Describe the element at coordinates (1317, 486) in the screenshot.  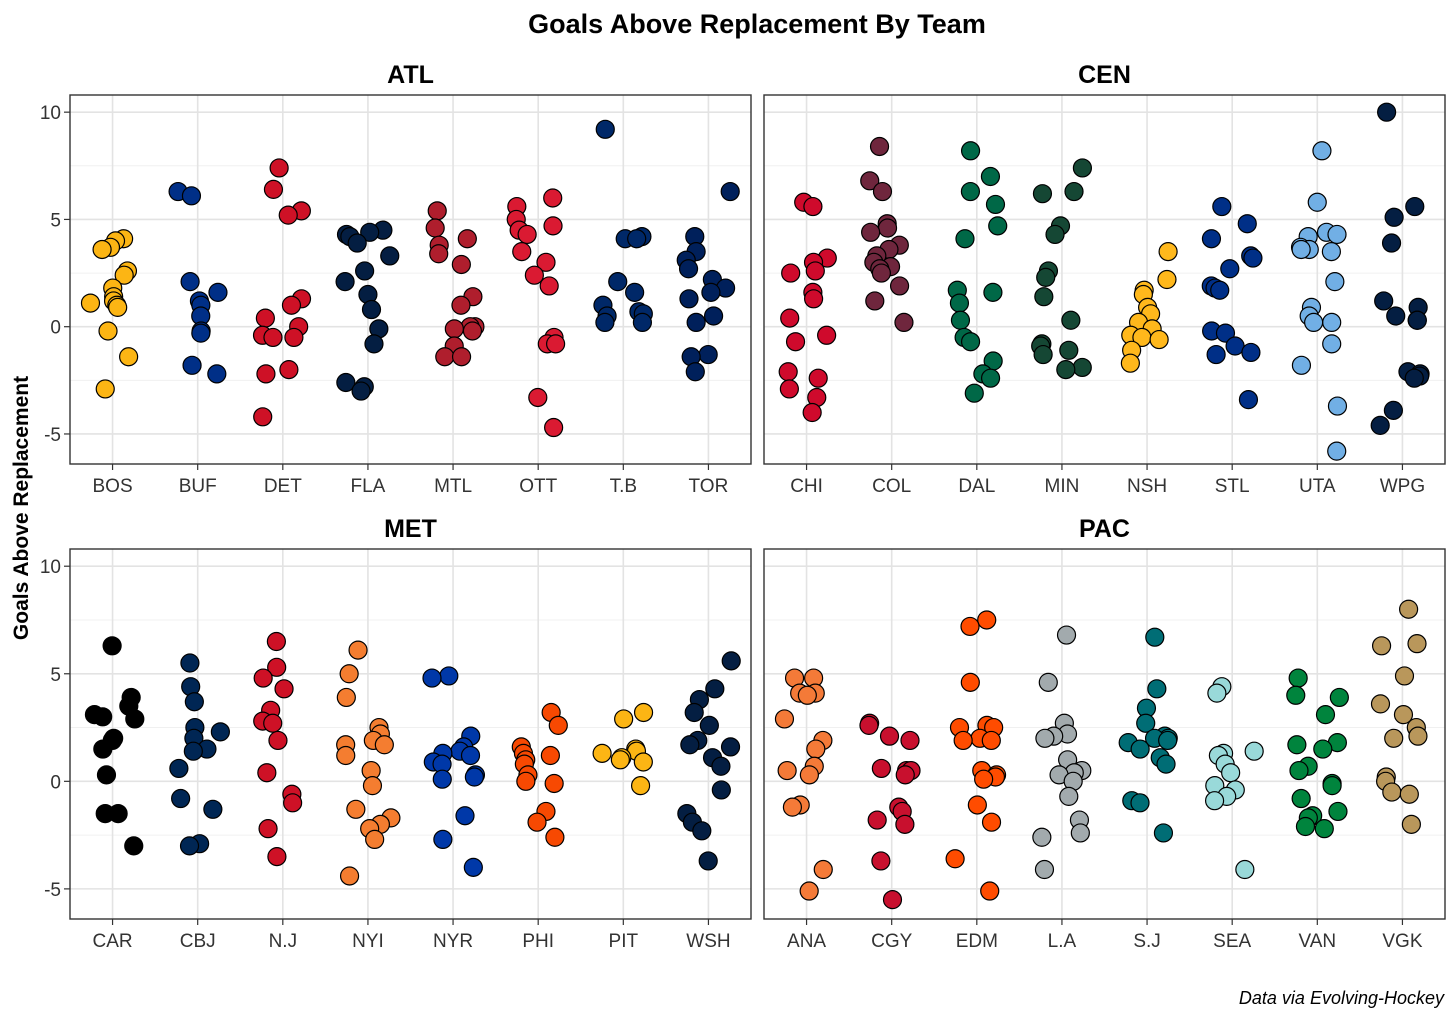
I see `x-tick-label: UTA` at that location.